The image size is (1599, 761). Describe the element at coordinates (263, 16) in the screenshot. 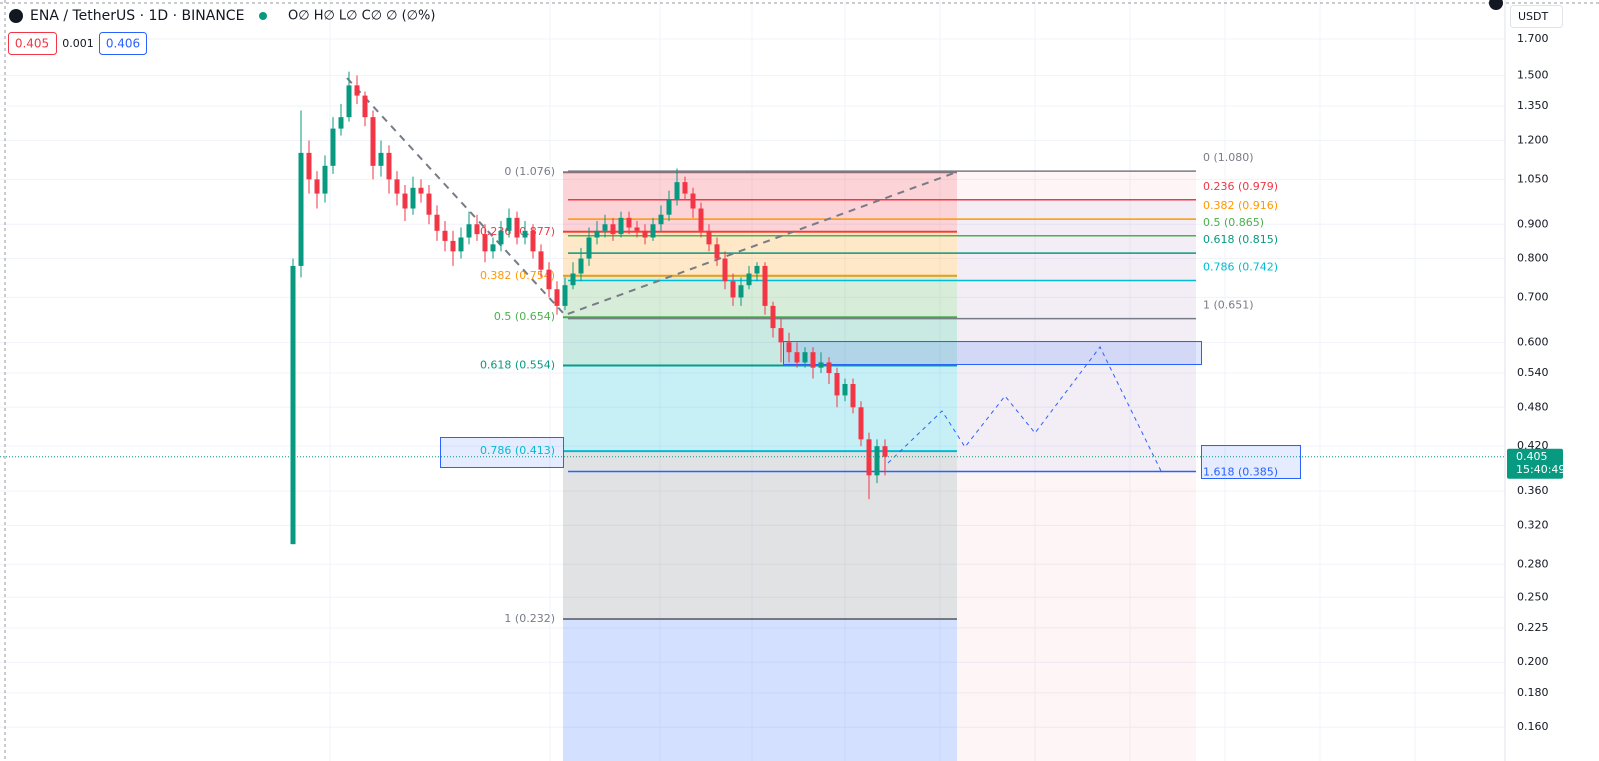

I see `market-status` at that location.